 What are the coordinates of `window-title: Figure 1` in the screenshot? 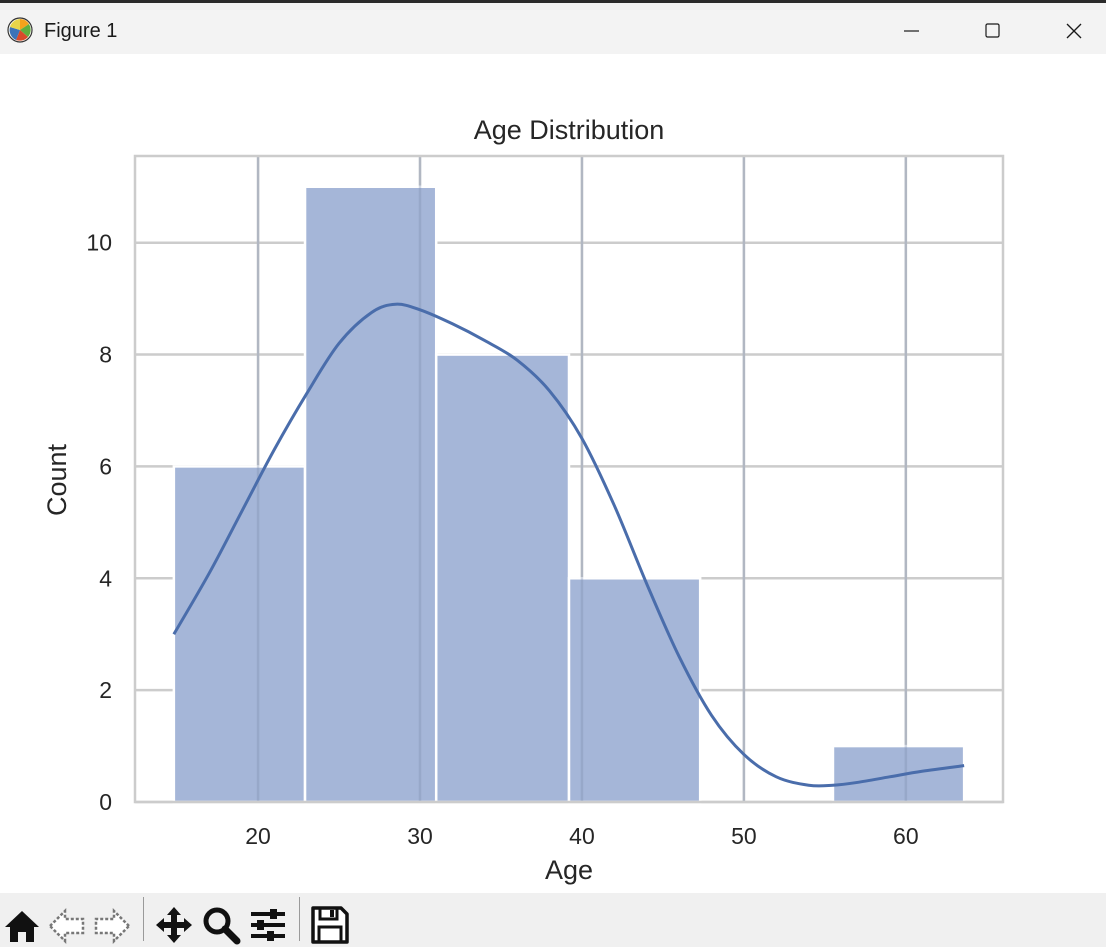 It's located at (81, 31).